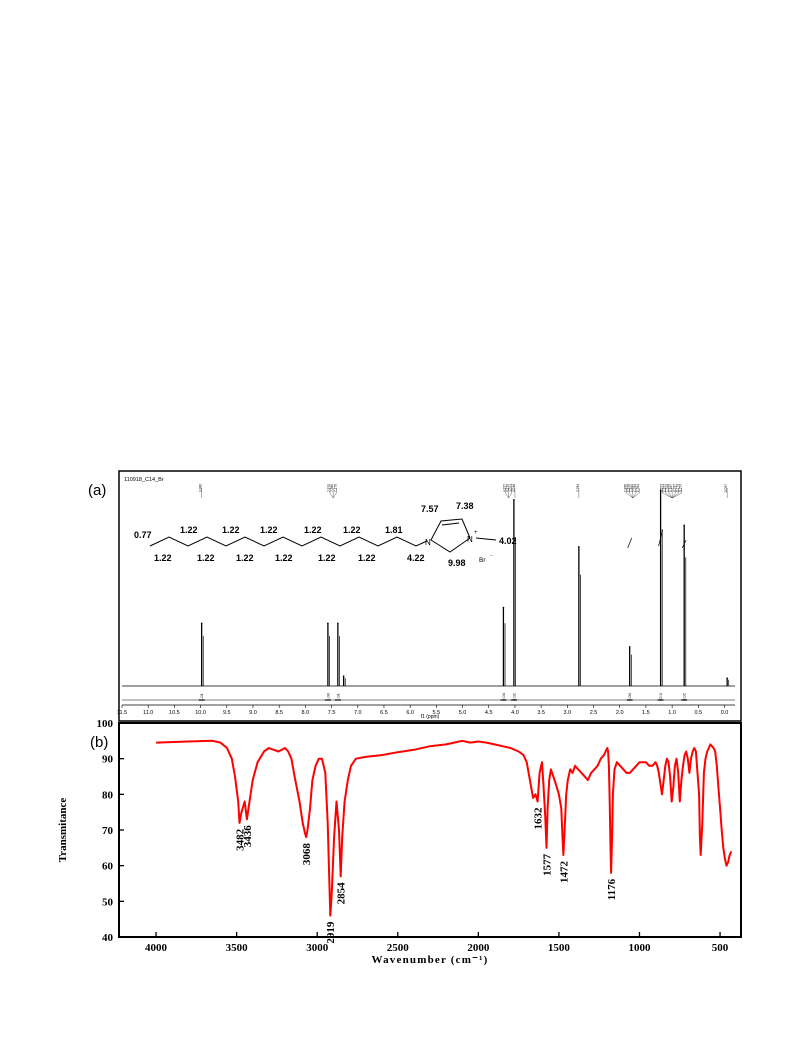 The image size is (793, 1057). What do you see at coordinates (720, 948) in the screenshot?
I see `ir-x-tick-label: 500` at bounding box center [720, 948].